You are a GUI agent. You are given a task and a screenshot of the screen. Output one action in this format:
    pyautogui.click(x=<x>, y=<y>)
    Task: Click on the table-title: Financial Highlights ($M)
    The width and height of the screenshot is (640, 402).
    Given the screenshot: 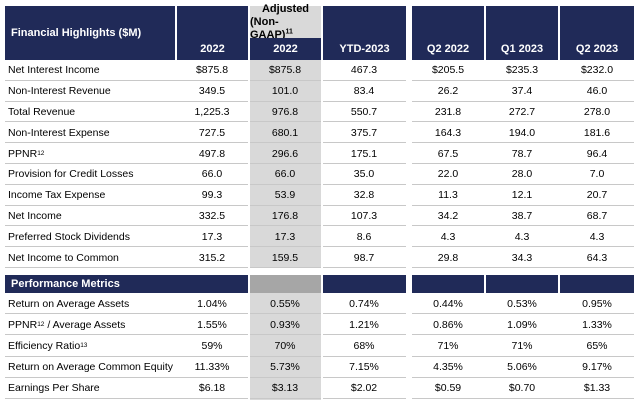 What is the action you would take?
    pyautogui.click(x=90, y=33)
    